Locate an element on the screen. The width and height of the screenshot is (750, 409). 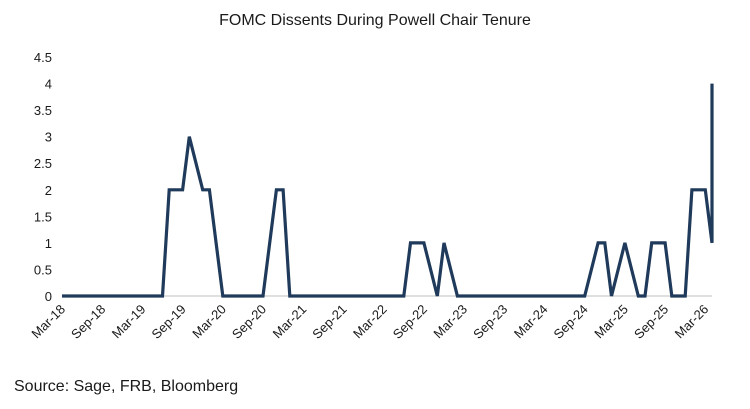
x-tick-label: Sep-21 is located at coordinates (329, 322).